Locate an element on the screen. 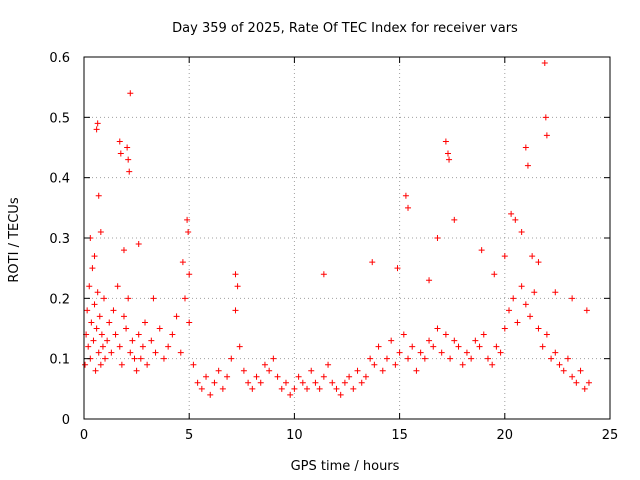 This screenshot has height=480, width=640. x-tick-label: 10 is located at coordinates (294, 435).